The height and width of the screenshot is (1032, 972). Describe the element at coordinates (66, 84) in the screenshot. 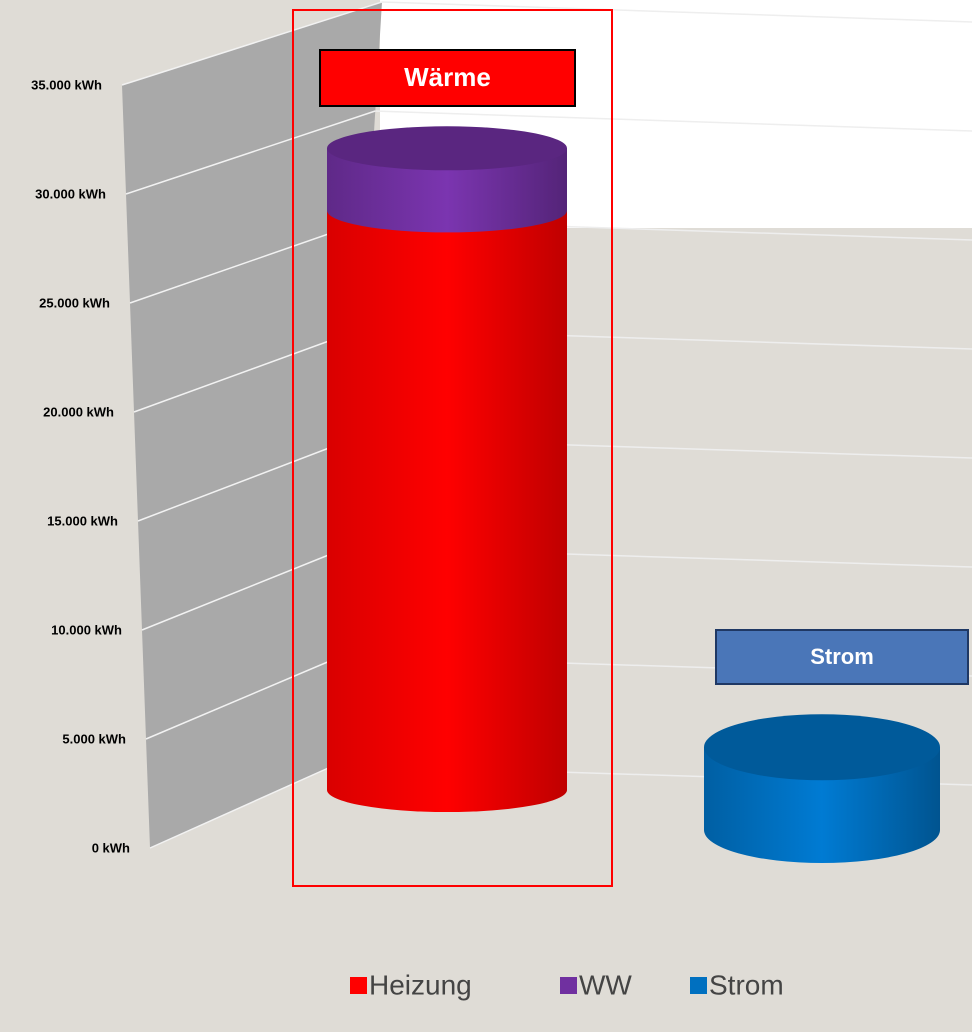

I see `y-tick-label: 35.000 kWh` at that location.